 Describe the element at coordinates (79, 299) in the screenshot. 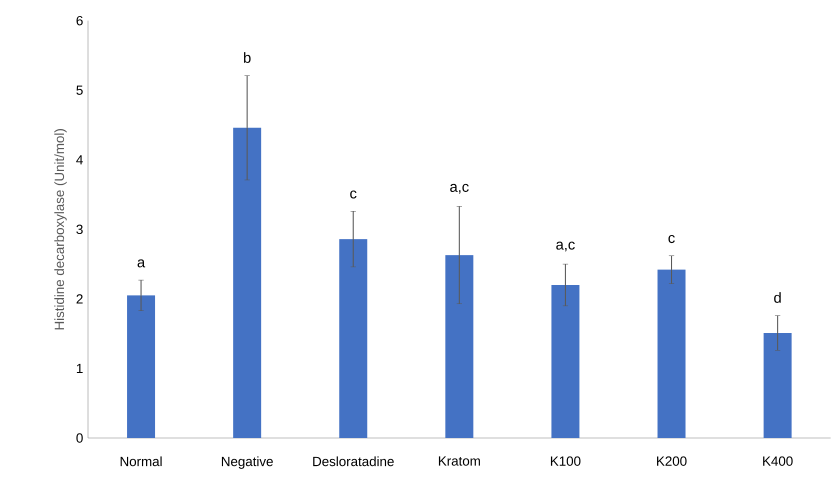

I see `y-tick-label: 2` at that location.